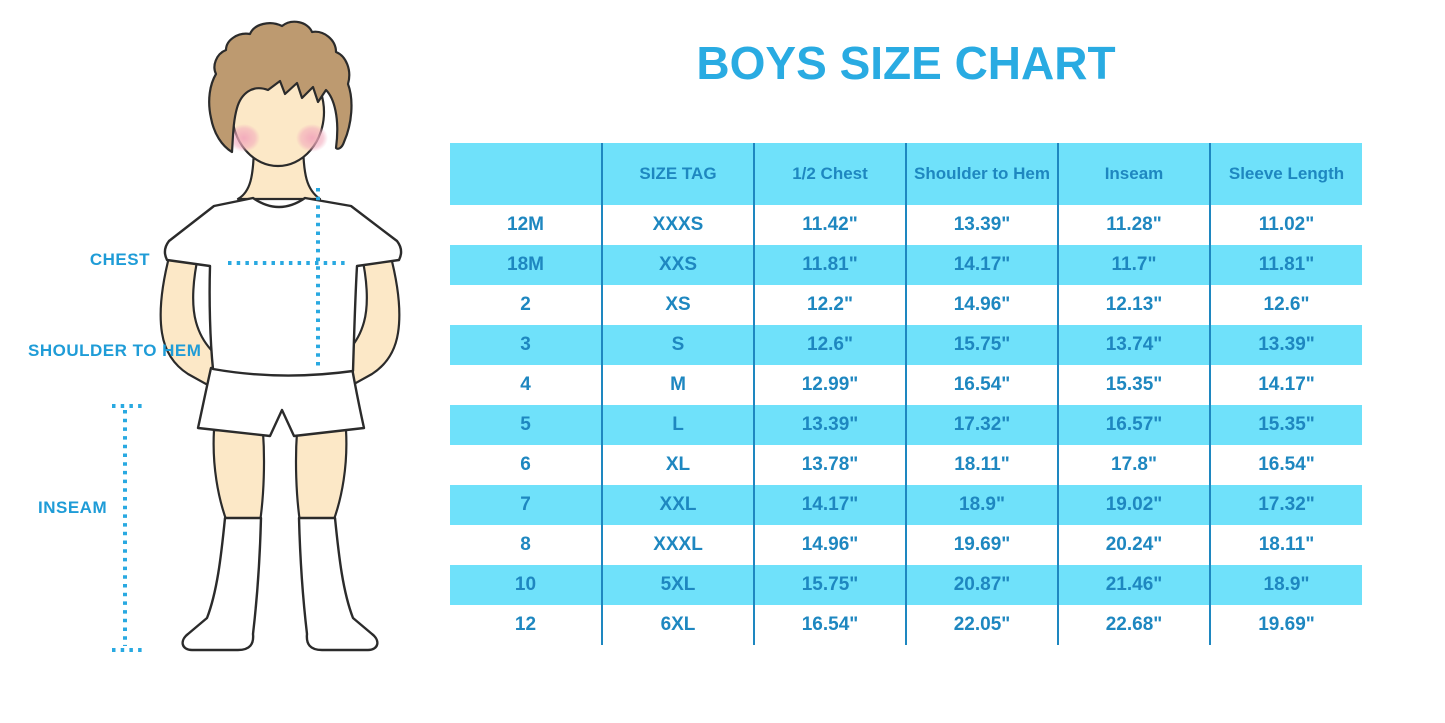  I want to click on measurement-cell: XS, so click(677, 305).